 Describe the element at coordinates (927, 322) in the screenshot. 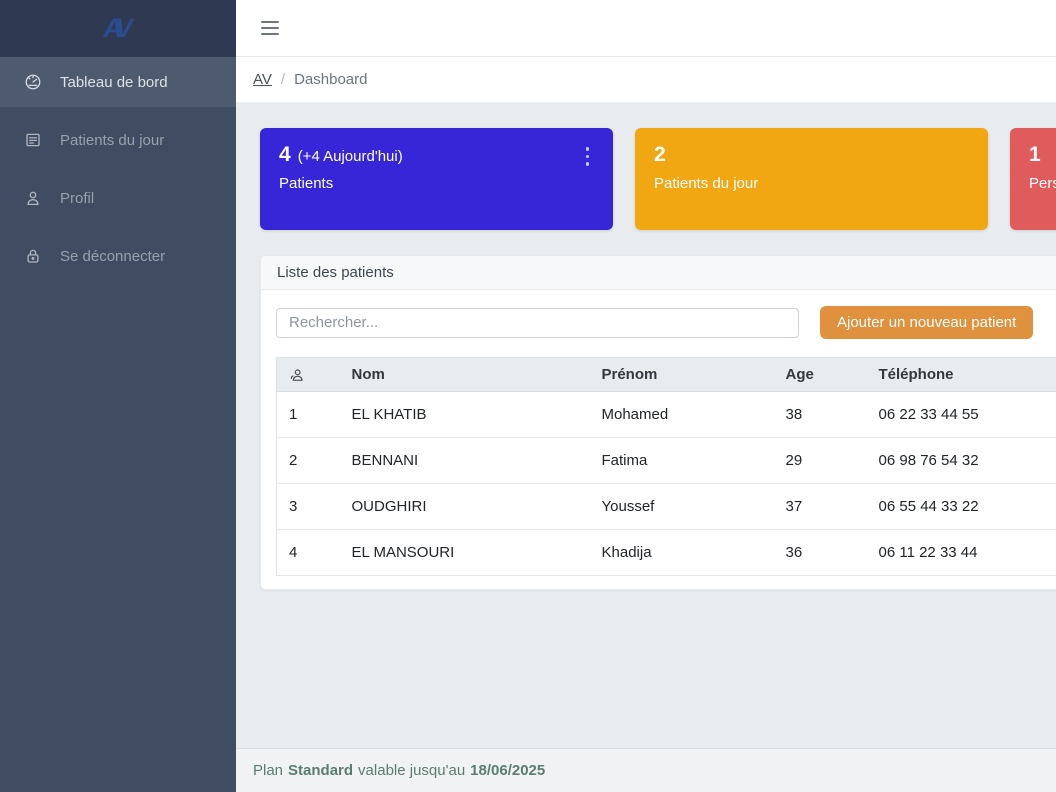

I see `add-patient-button: Ajouter un nouveau patient` at that location.